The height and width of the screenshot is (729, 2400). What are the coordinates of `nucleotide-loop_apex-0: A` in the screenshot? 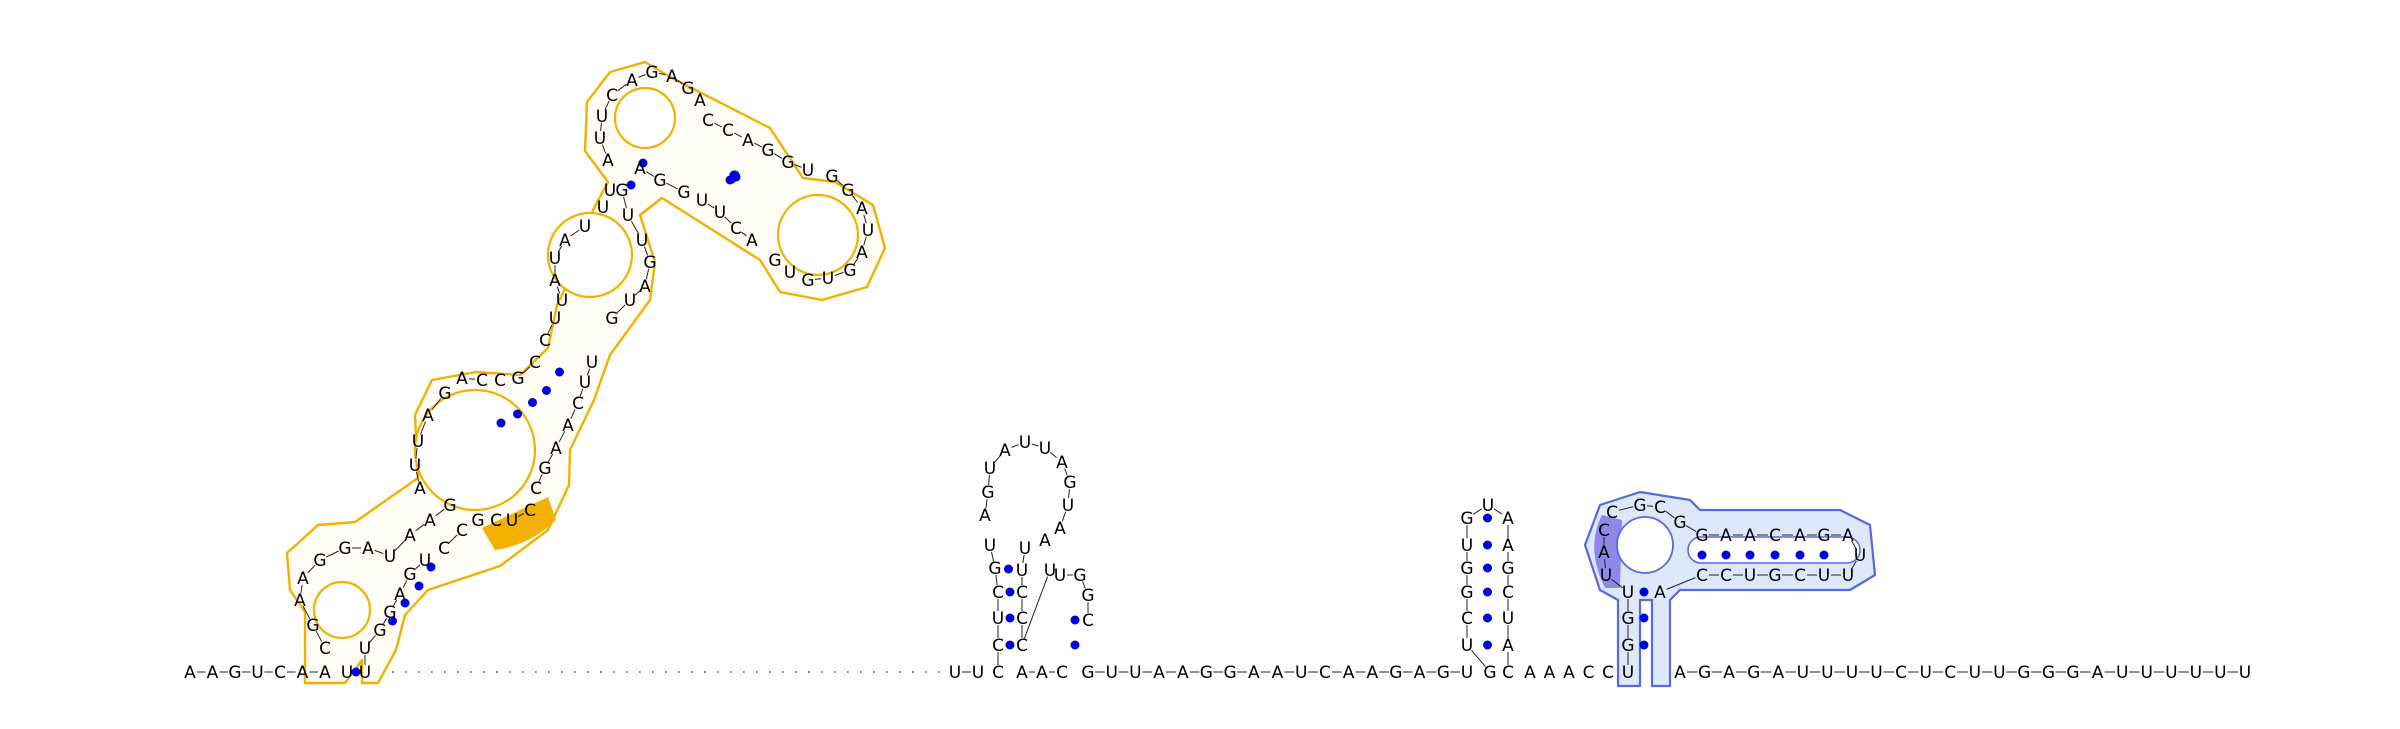 It's located at (608, 161).